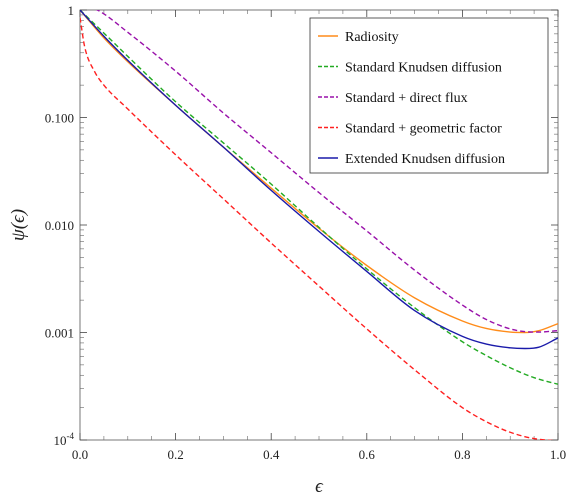  Describe the element at coordinates (59, 118) in the screenshot. I see `y-tick-label: 0.100` at that location.